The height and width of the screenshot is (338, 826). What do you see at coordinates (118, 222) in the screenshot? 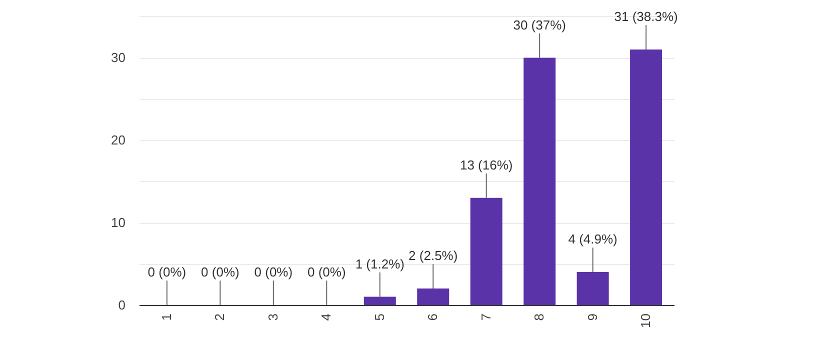
I see `y-tick-label: 10` at bounding box center [118, 222].